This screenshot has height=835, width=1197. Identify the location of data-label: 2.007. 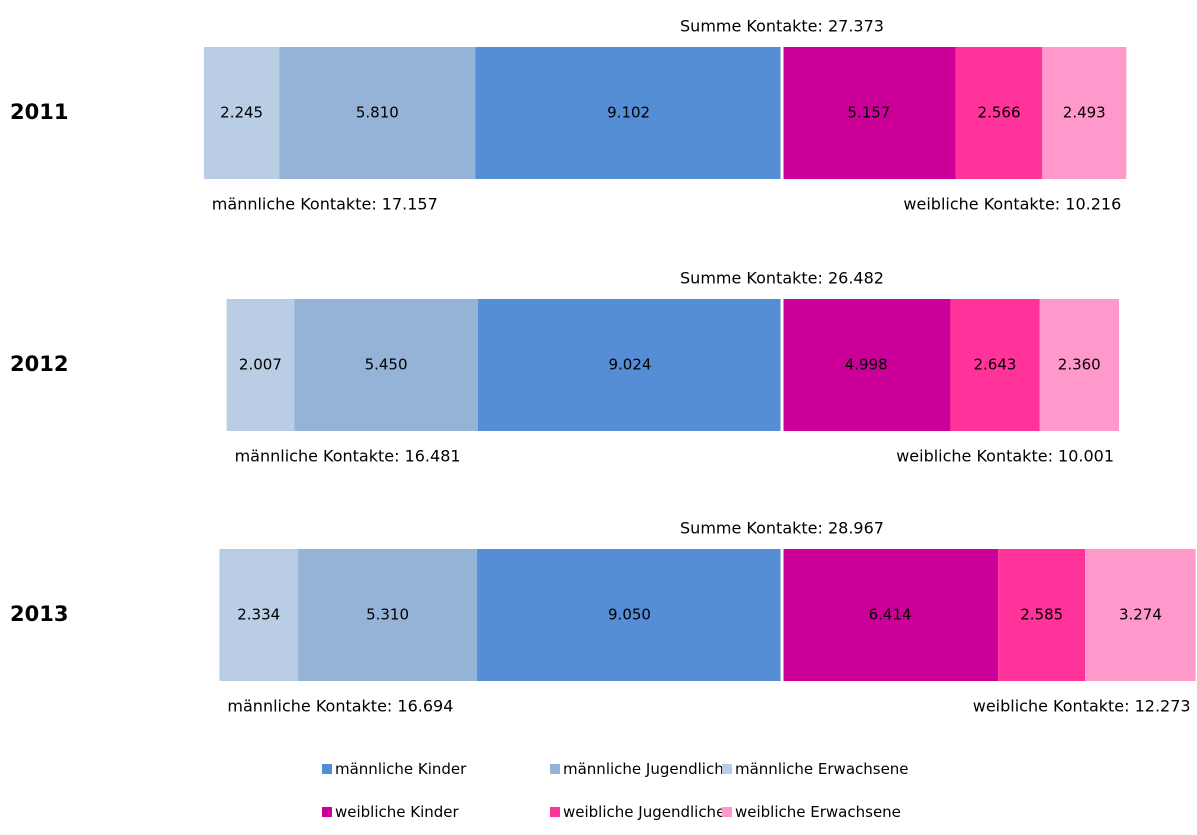
(260, 365).